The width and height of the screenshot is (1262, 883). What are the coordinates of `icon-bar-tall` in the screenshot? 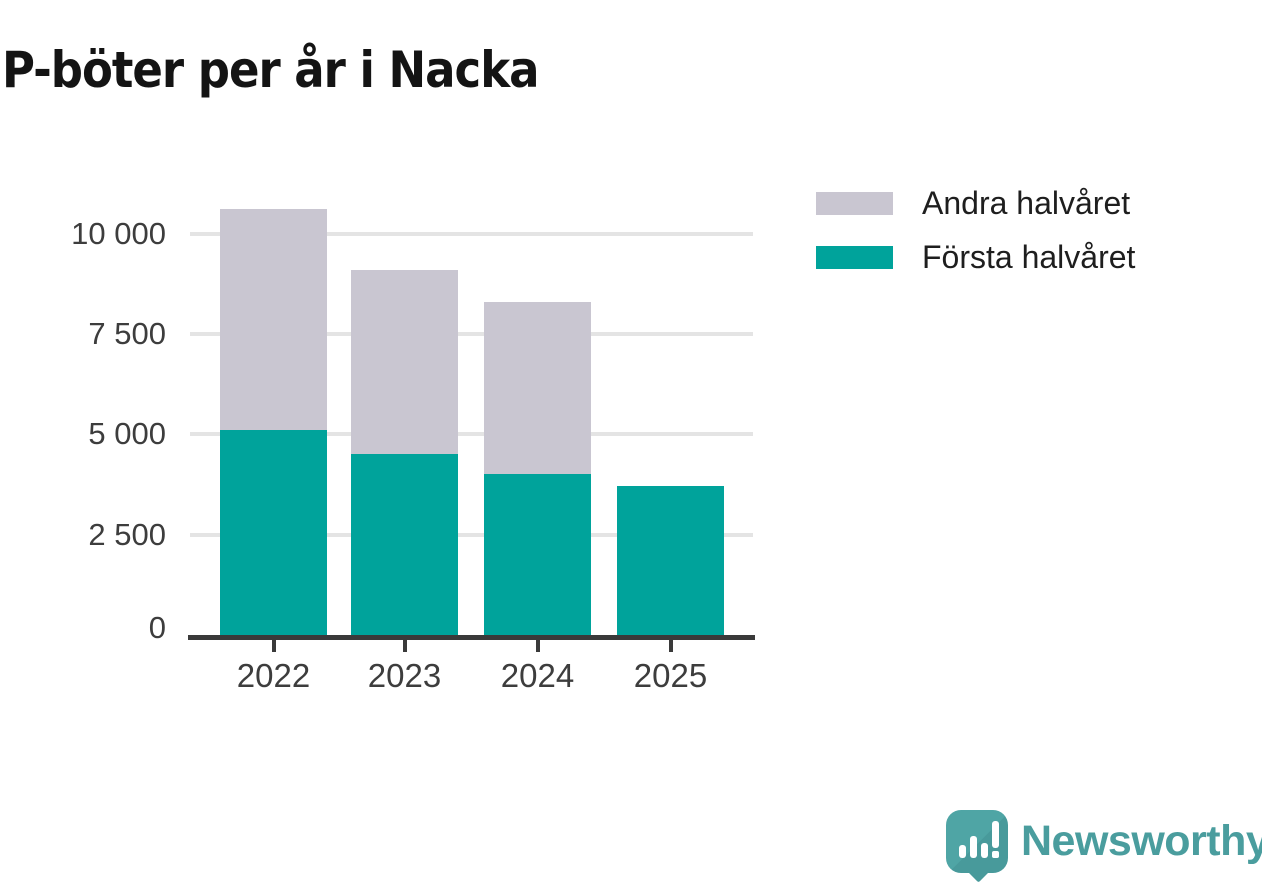 It's located at (973, 847).